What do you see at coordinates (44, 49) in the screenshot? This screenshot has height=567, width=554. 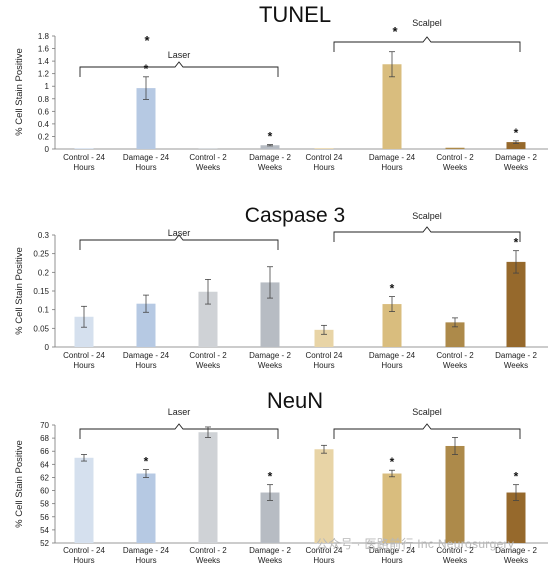 I see `y-tick-label: 1.6` at bounding box center [44, 49].